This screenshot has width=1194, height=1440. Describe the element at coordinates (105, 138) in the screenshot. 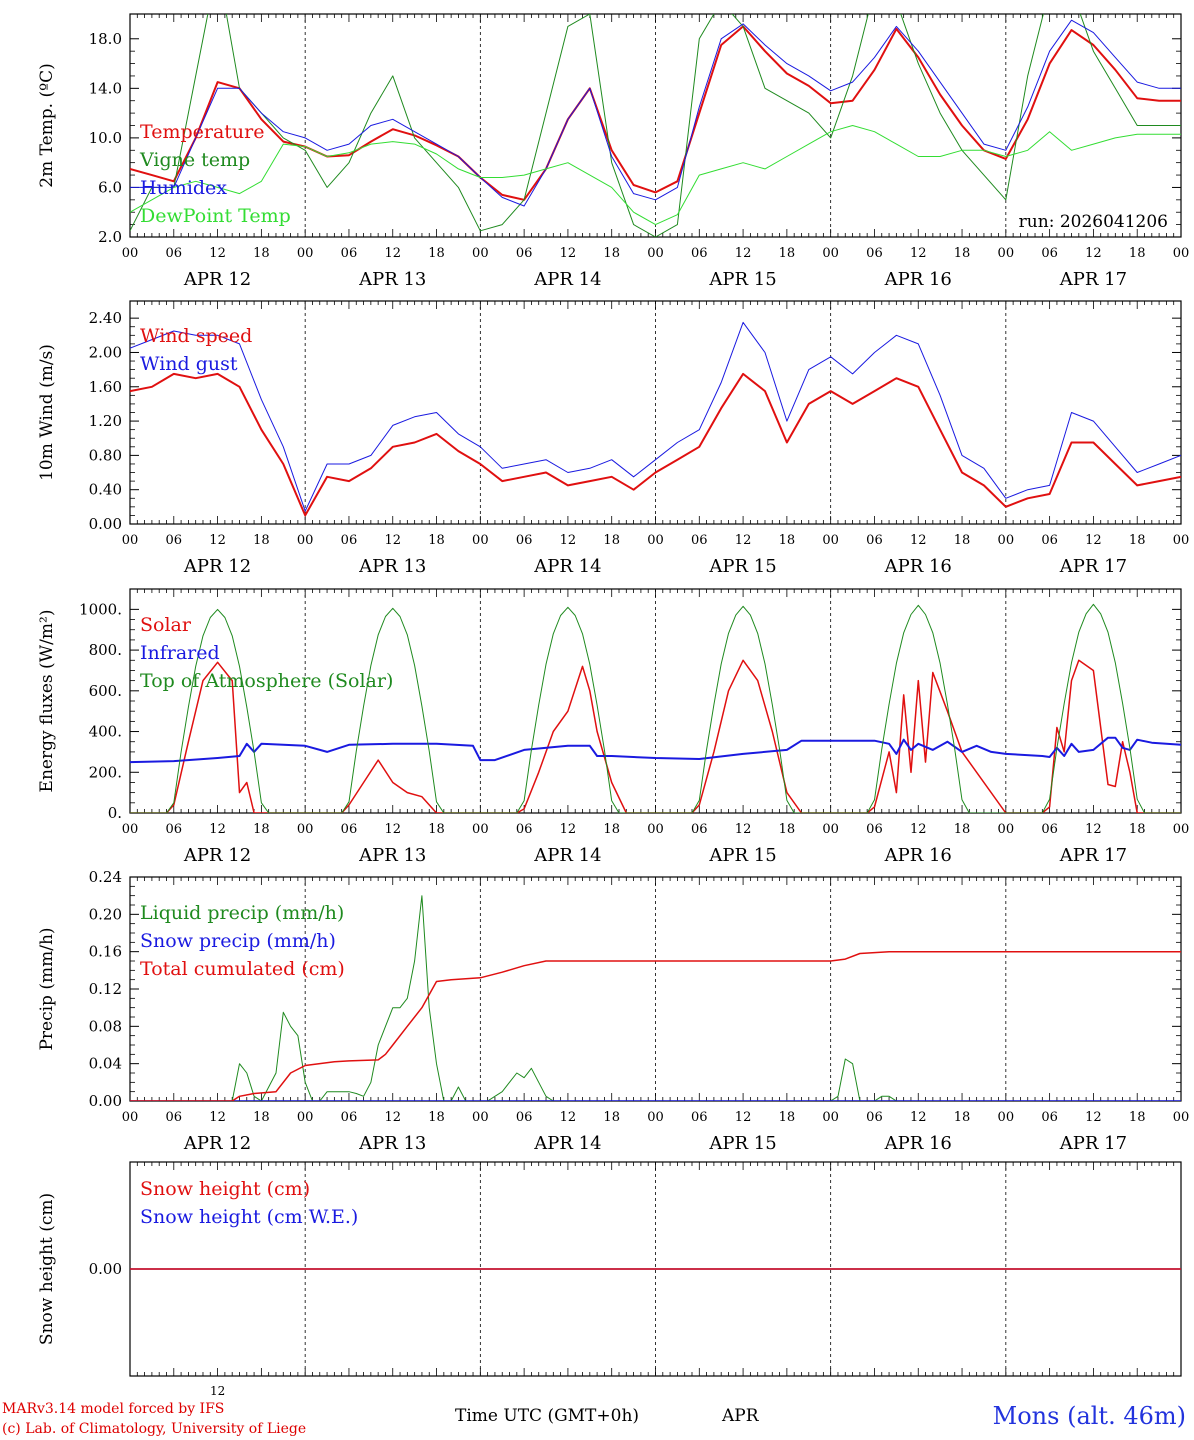

I see `temp-y-tick-label: 10.0` at that location.